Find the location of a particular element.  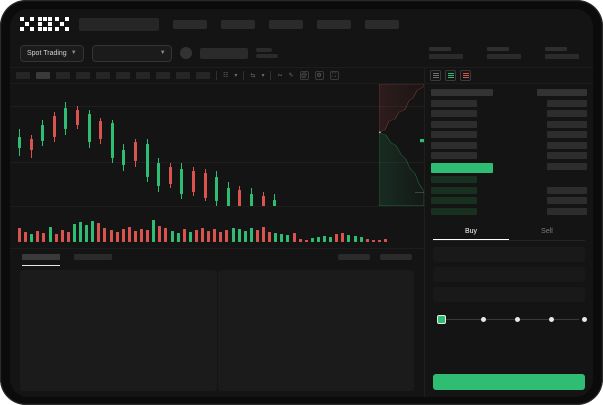

slider-track is located at coordinates (509, 319).